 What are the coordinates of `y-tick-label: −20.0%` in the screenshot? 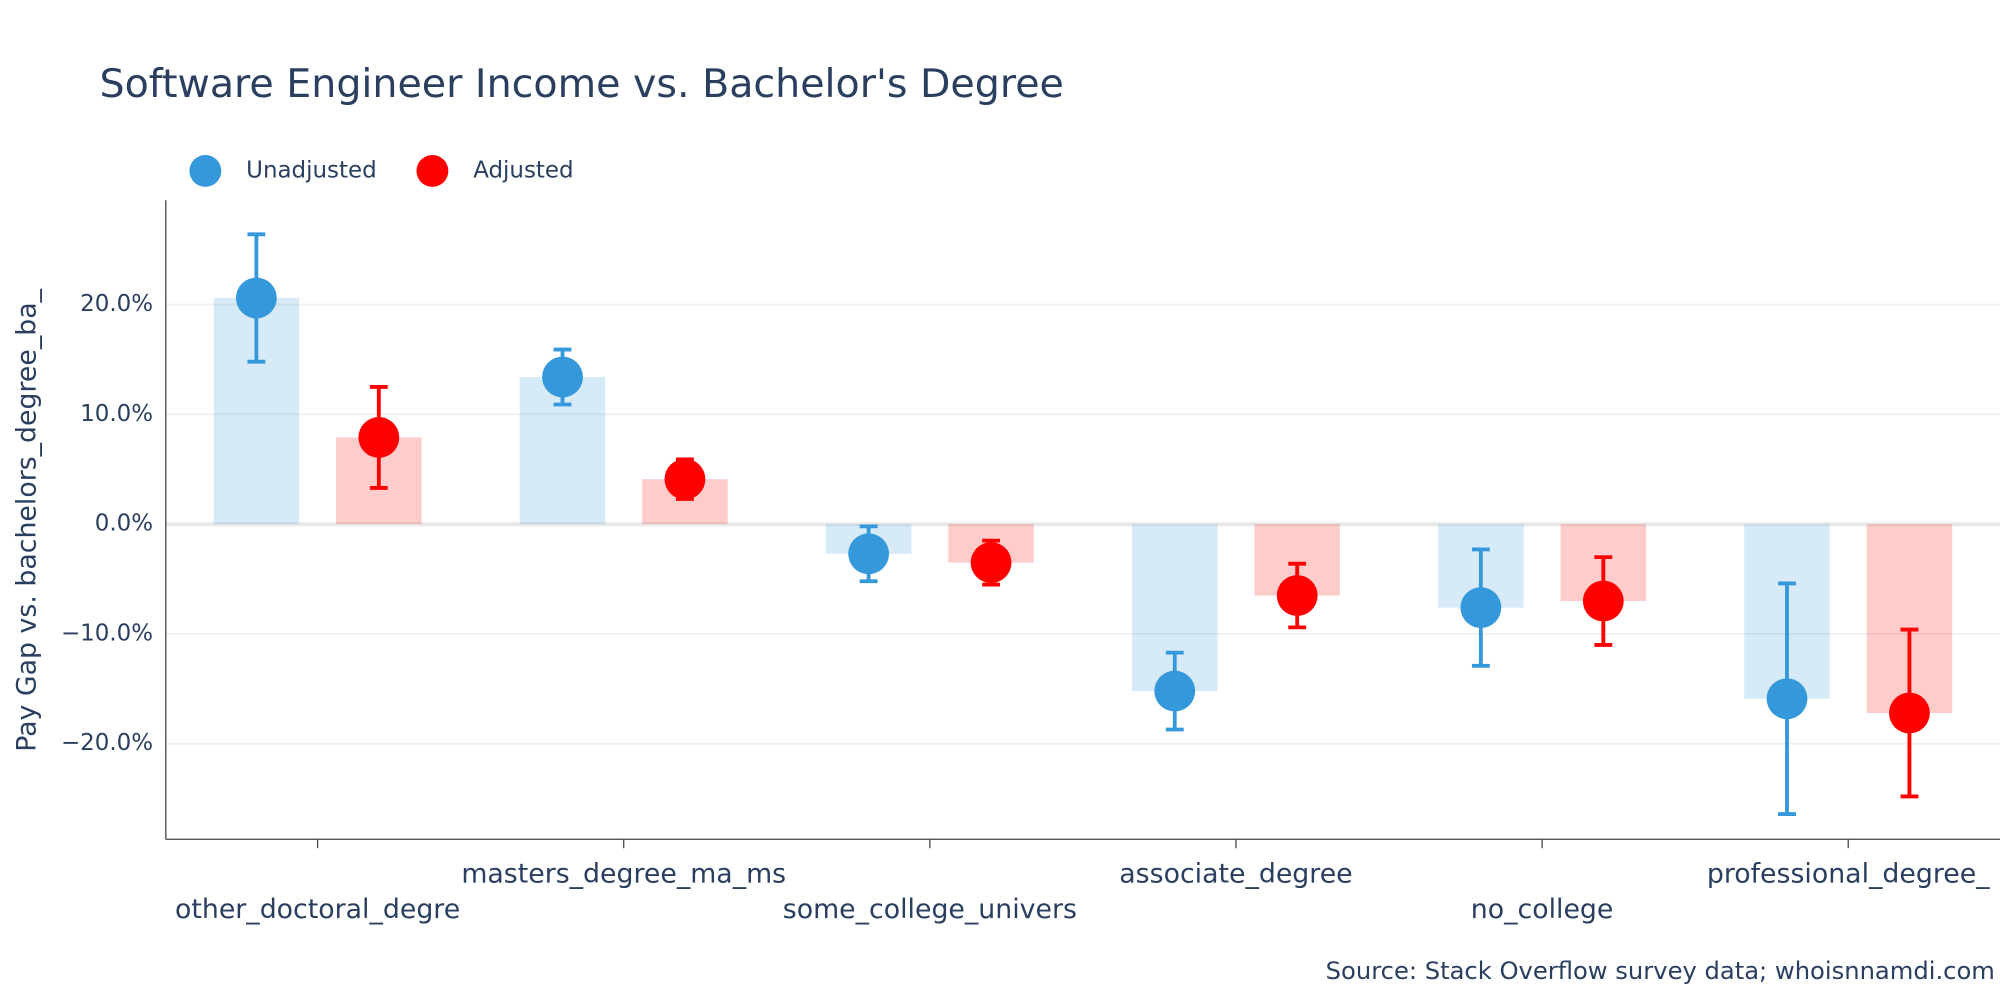 It's located at (107, 743).